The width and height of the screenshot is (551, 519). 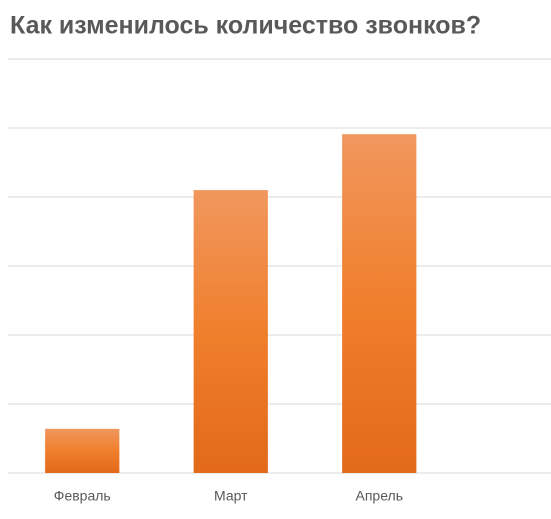 I want to click on x-tick-label: Февраль, so click(x=82, y=496).